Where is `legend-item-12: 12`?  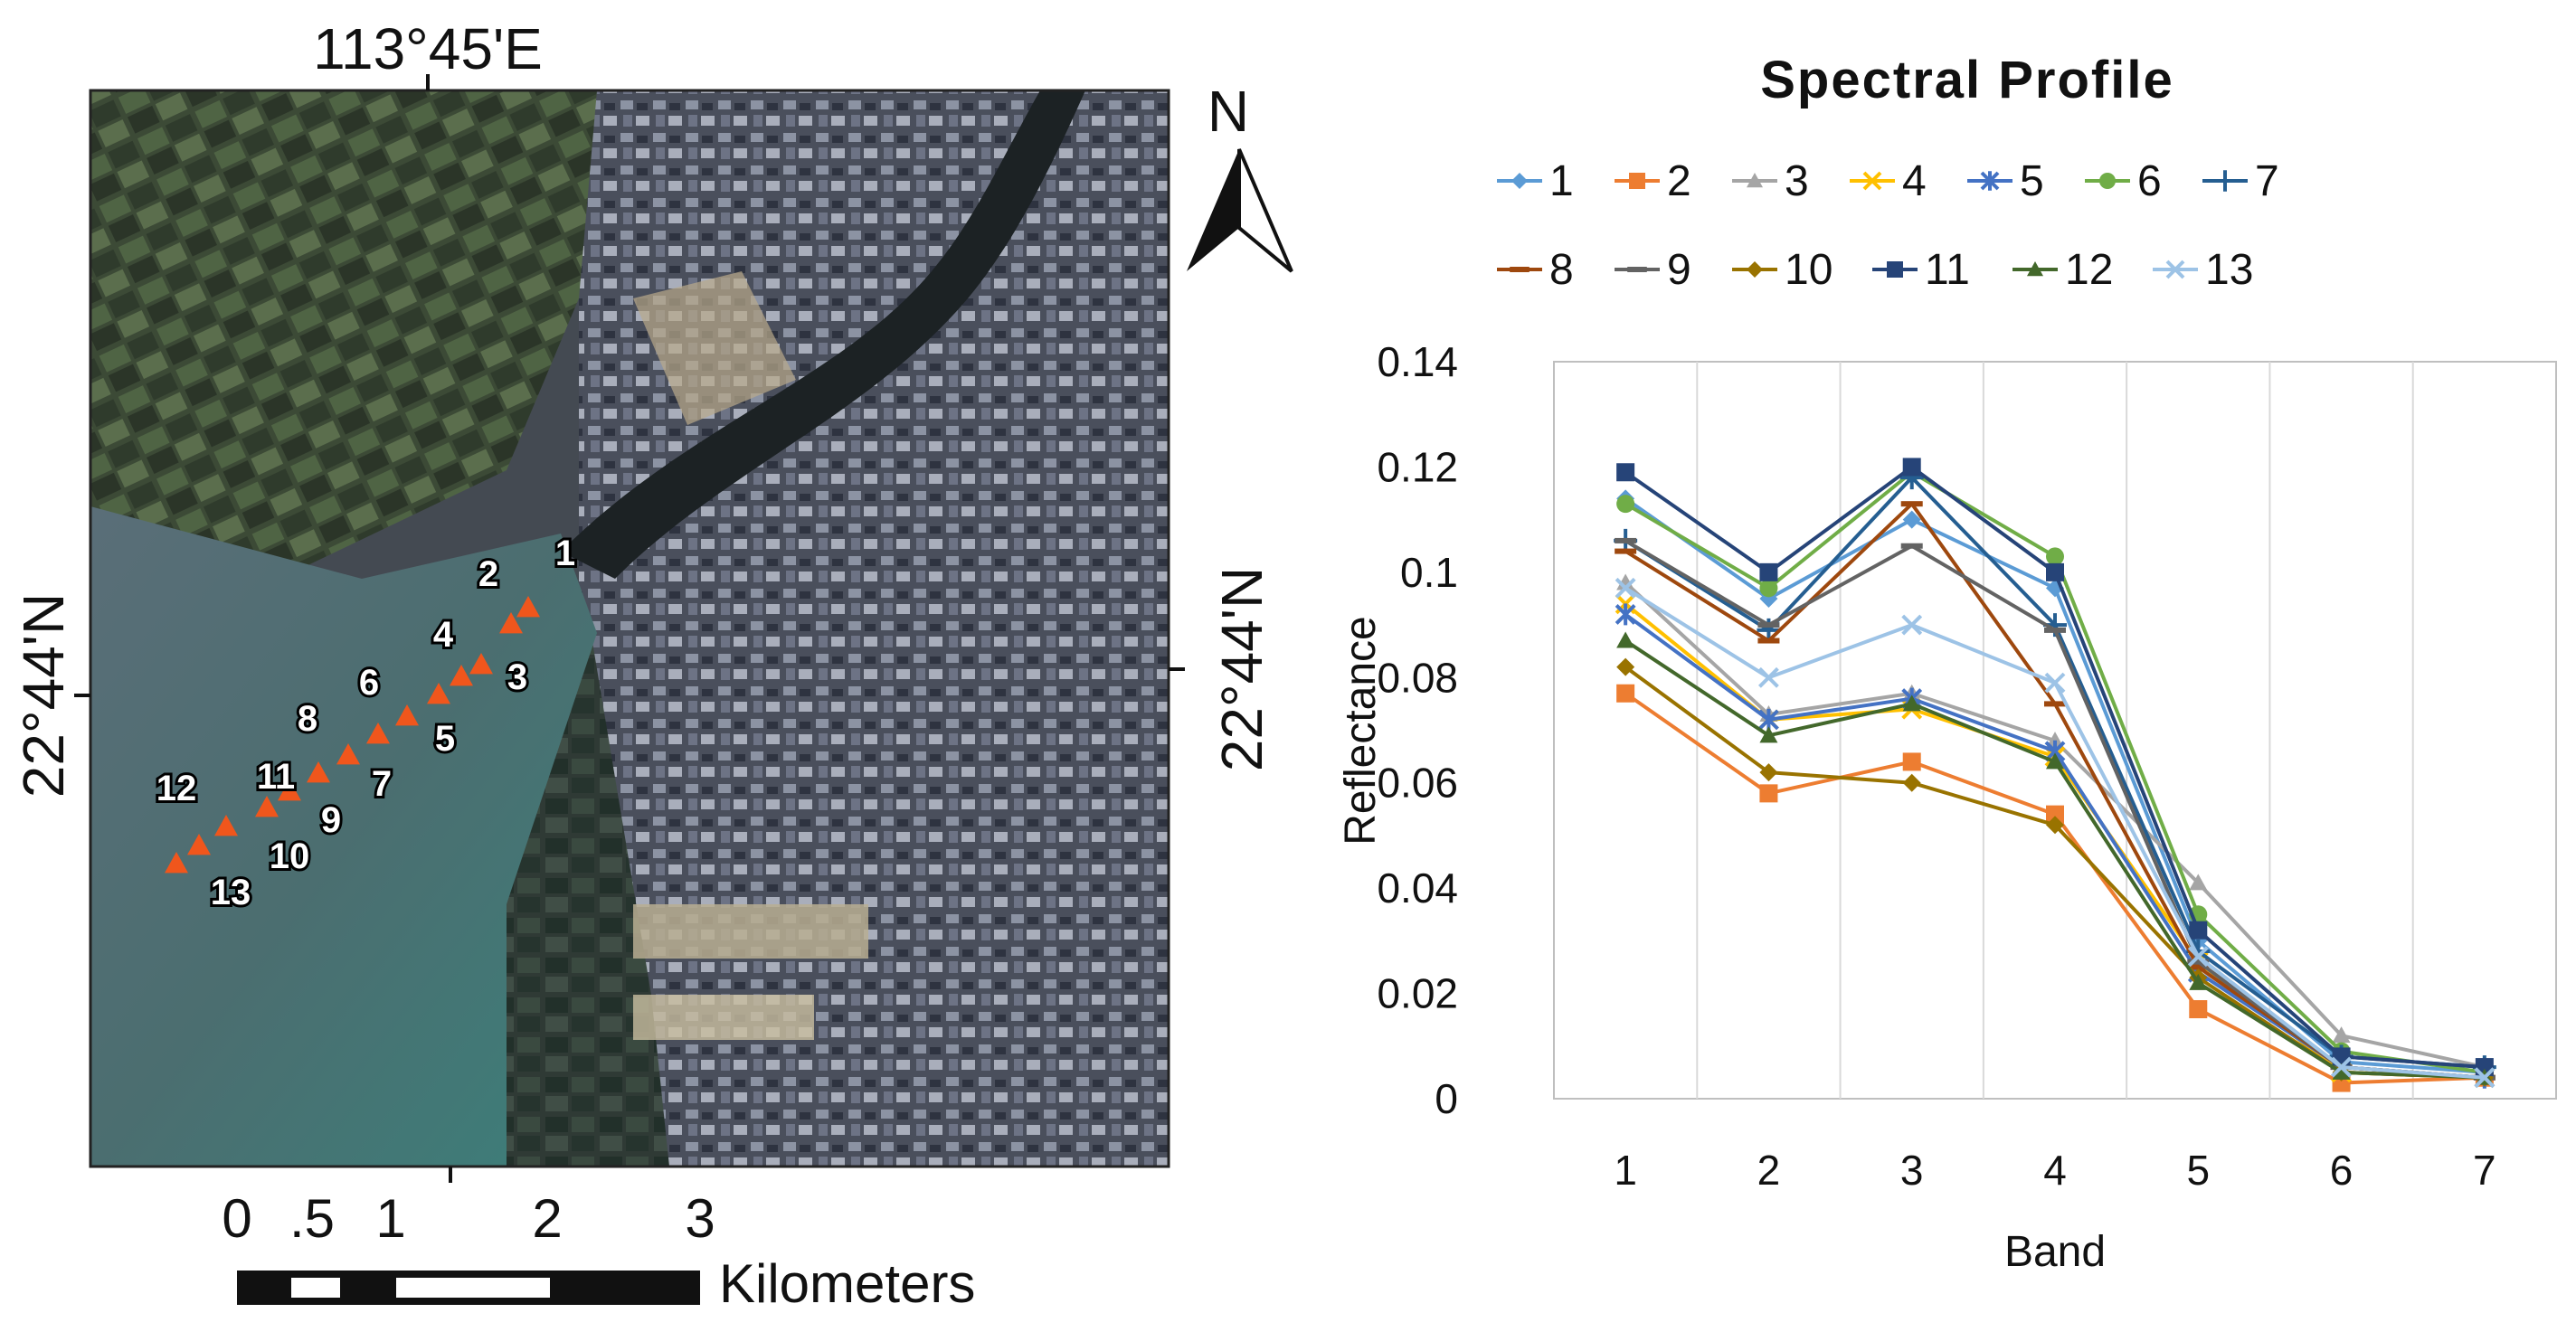 legend-item-12: 12 is located at coordinates (2062, 270).